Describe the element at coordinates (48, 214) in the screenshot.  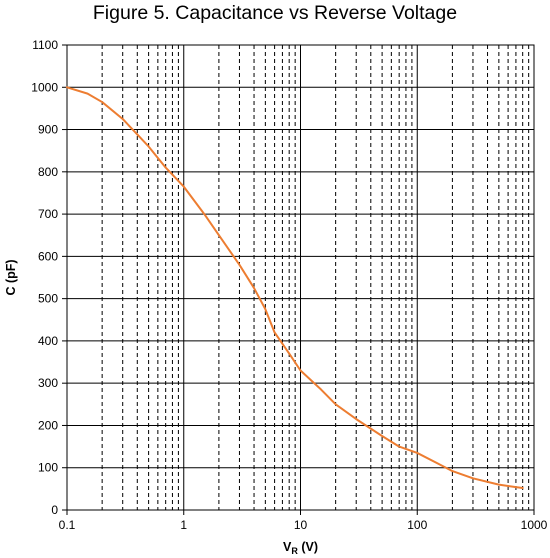
I see `y-tick-label: 700` at that location.